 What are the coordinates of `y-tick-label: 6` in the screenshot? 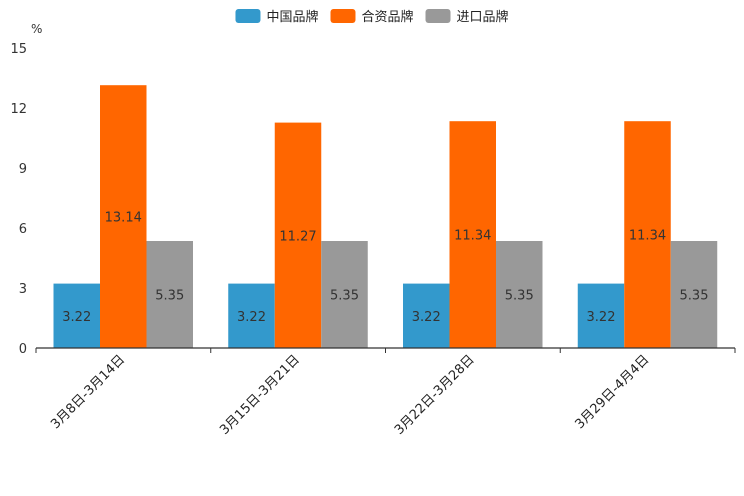 It's located at (23, 229).